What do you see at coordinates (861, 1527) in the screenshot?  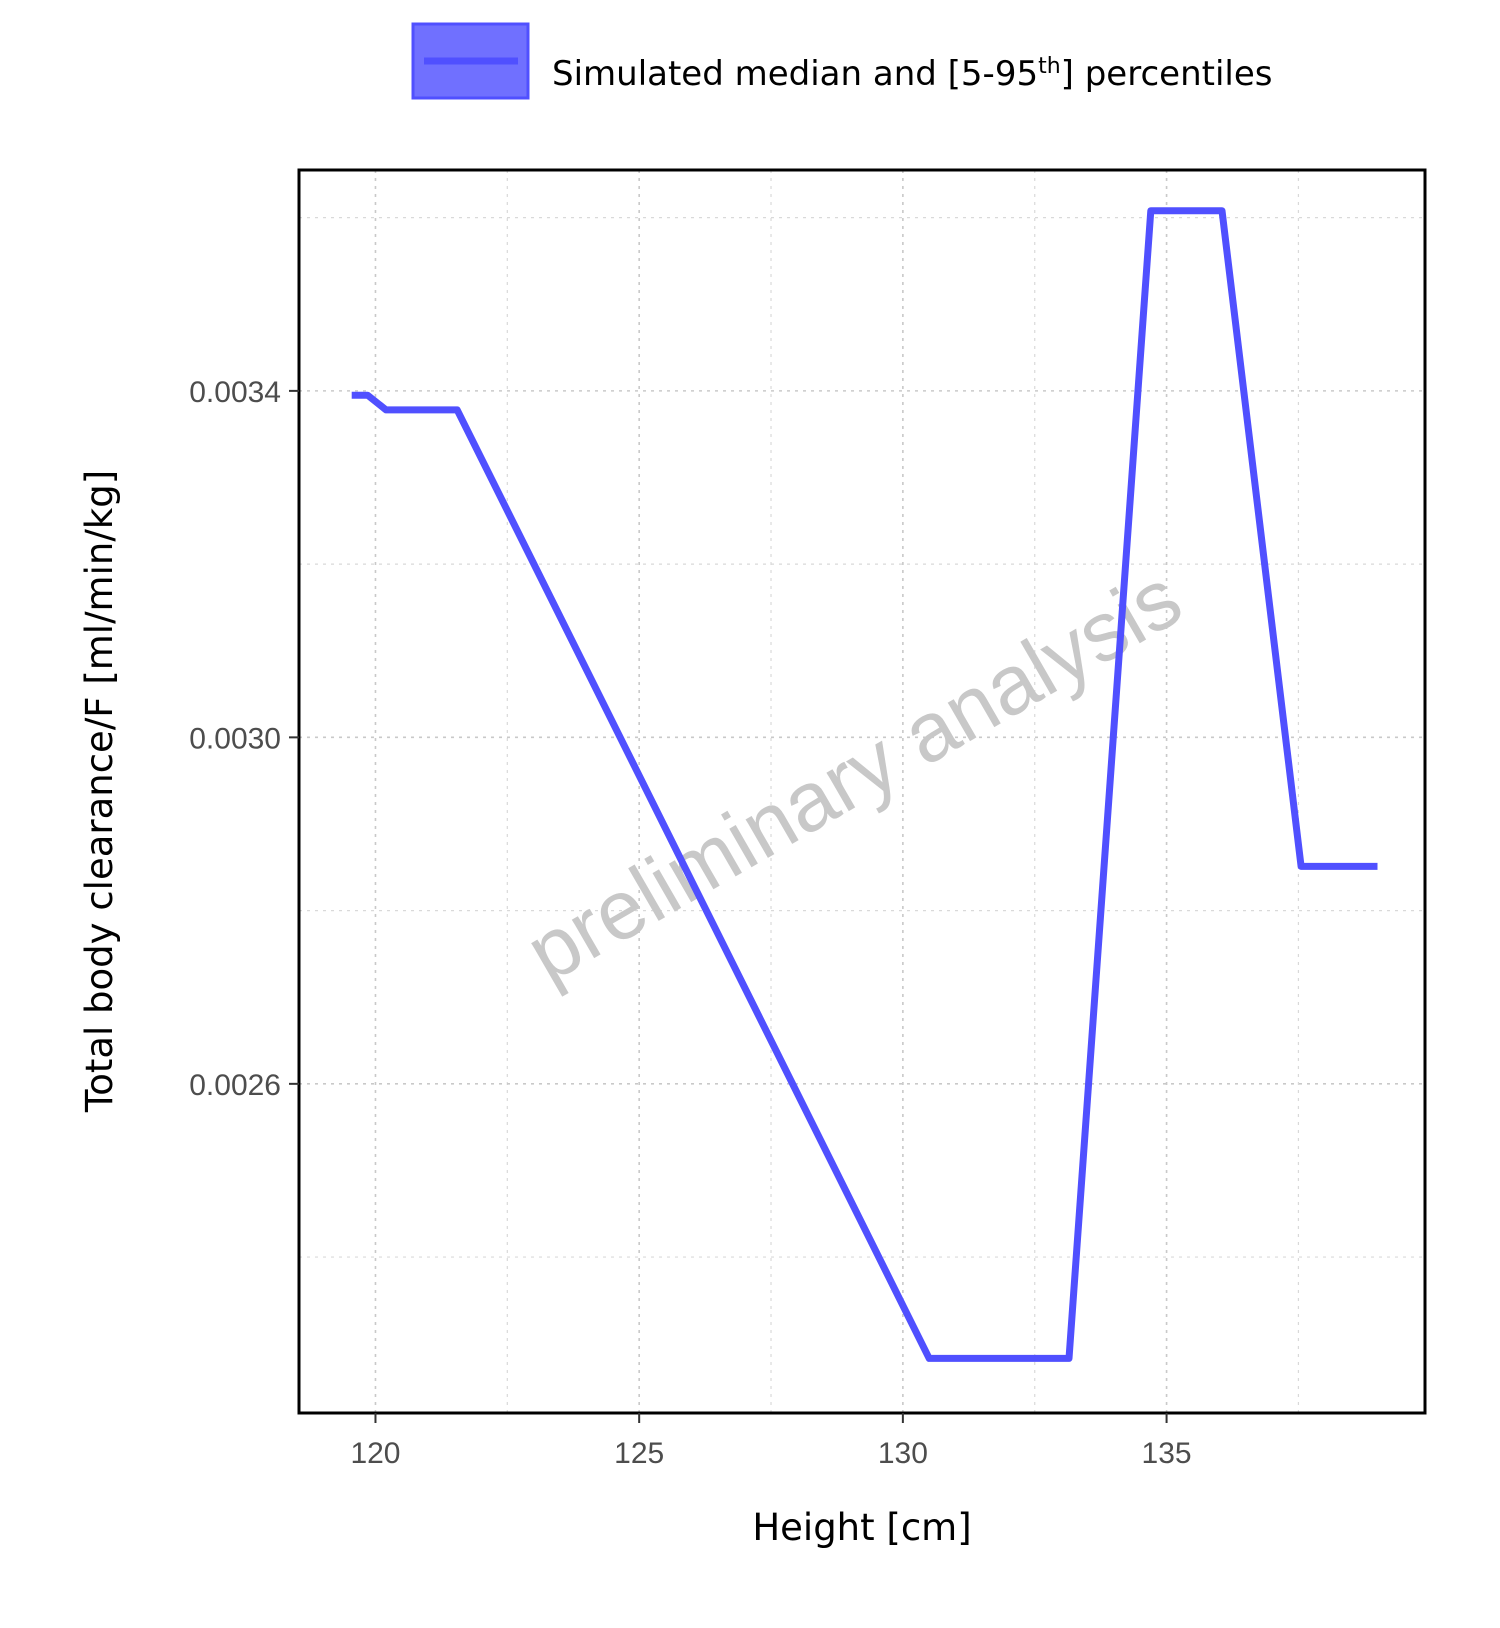 I see `x-axis-title: Height [cm]` at bounding box center [861, 1527].